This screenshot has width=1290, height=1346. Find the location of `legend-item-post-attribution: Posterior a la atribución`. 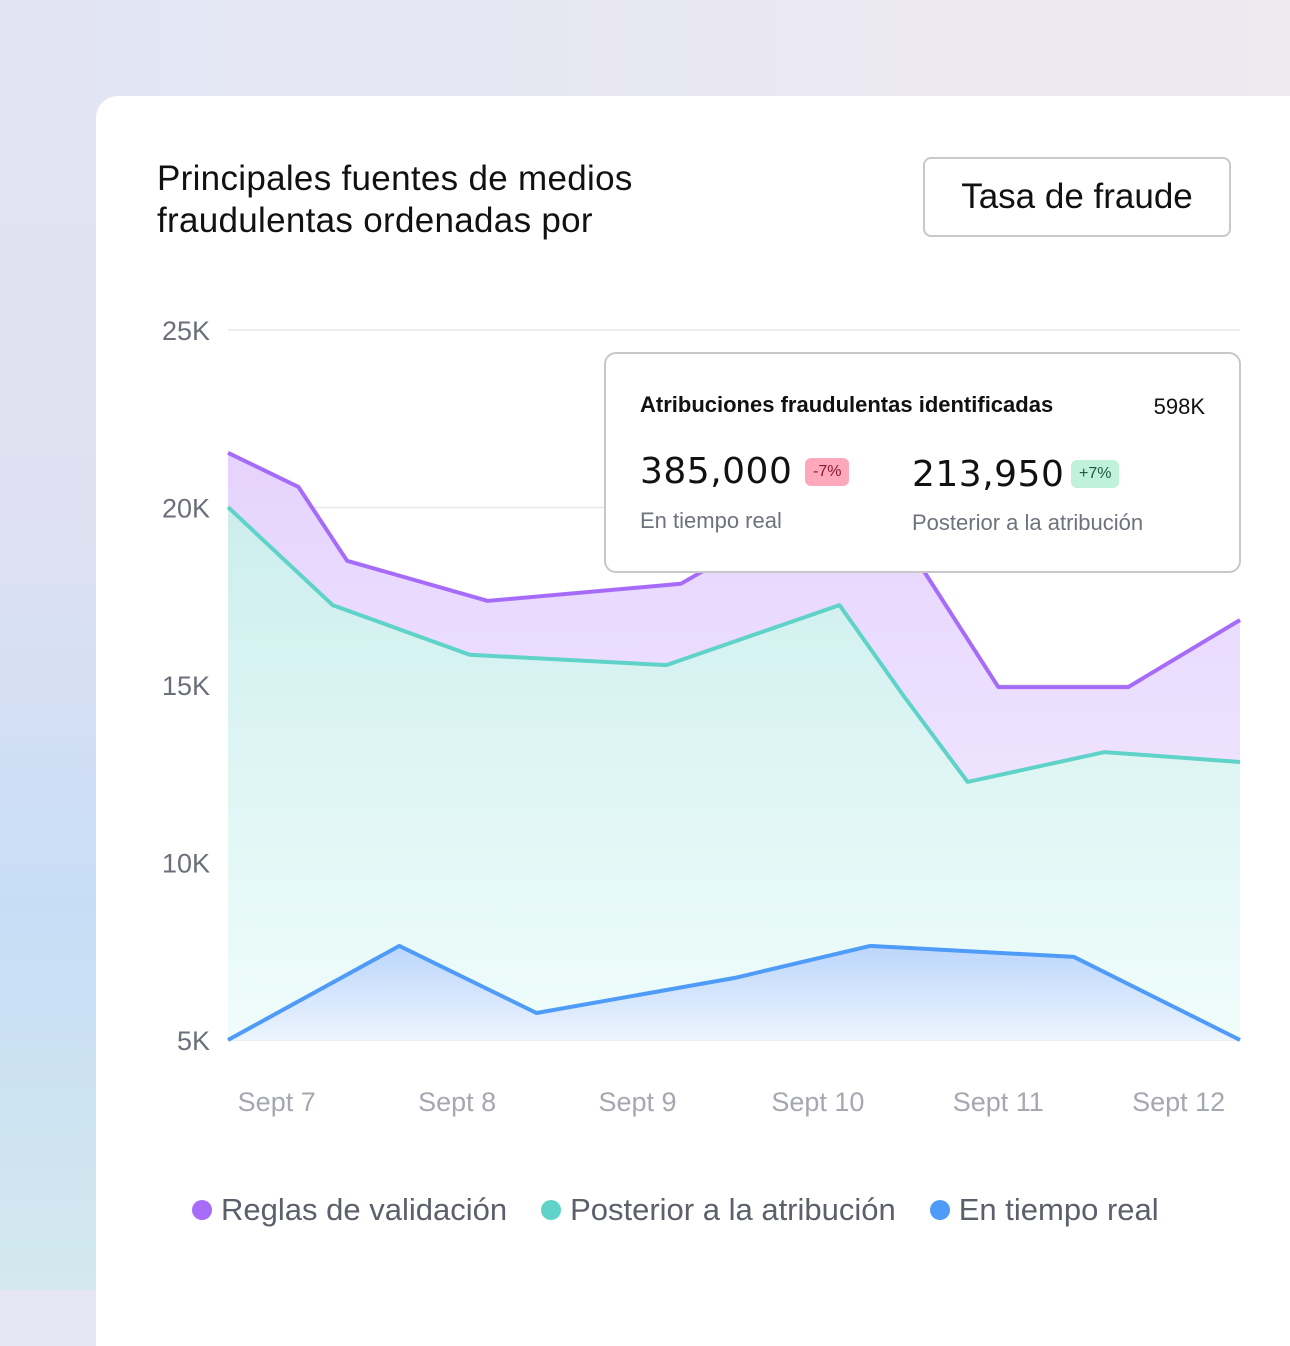

legend-item-post-attribution: Posterior a la atribución is located at coordinates (718, 1210).